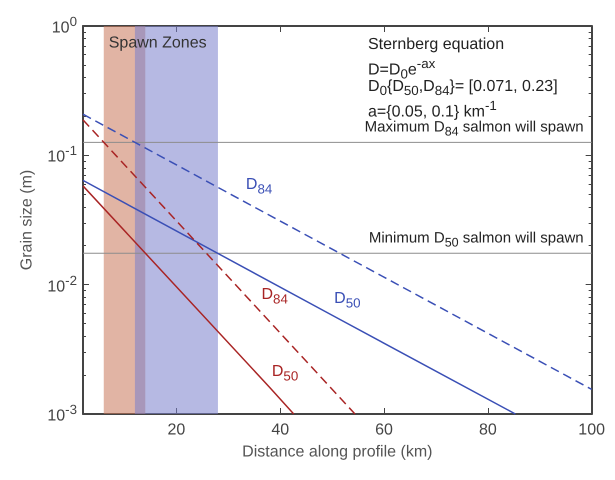  I want to click on x-tick-label: 20, so click(177, 430).